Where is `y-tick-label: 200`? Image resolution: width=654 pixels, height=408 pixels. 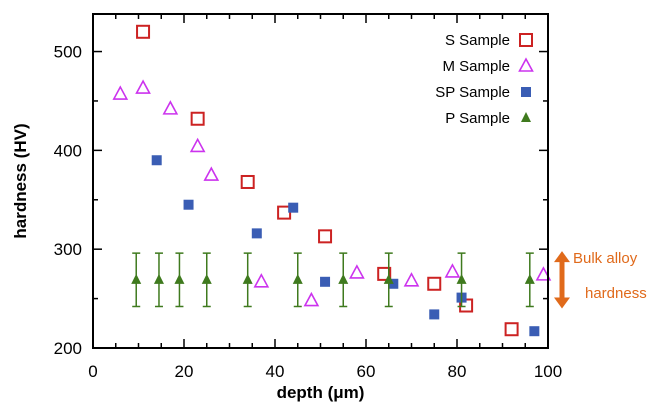
y-tick-label: 200 is located at coordinates (68, 348).